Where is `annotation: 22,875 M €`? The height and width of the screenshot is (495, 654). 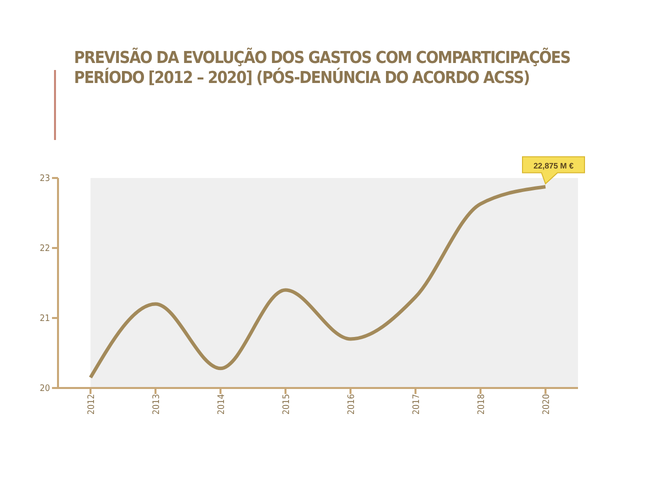 annotation: 22,875 M € is located at coordinates (553, 165).